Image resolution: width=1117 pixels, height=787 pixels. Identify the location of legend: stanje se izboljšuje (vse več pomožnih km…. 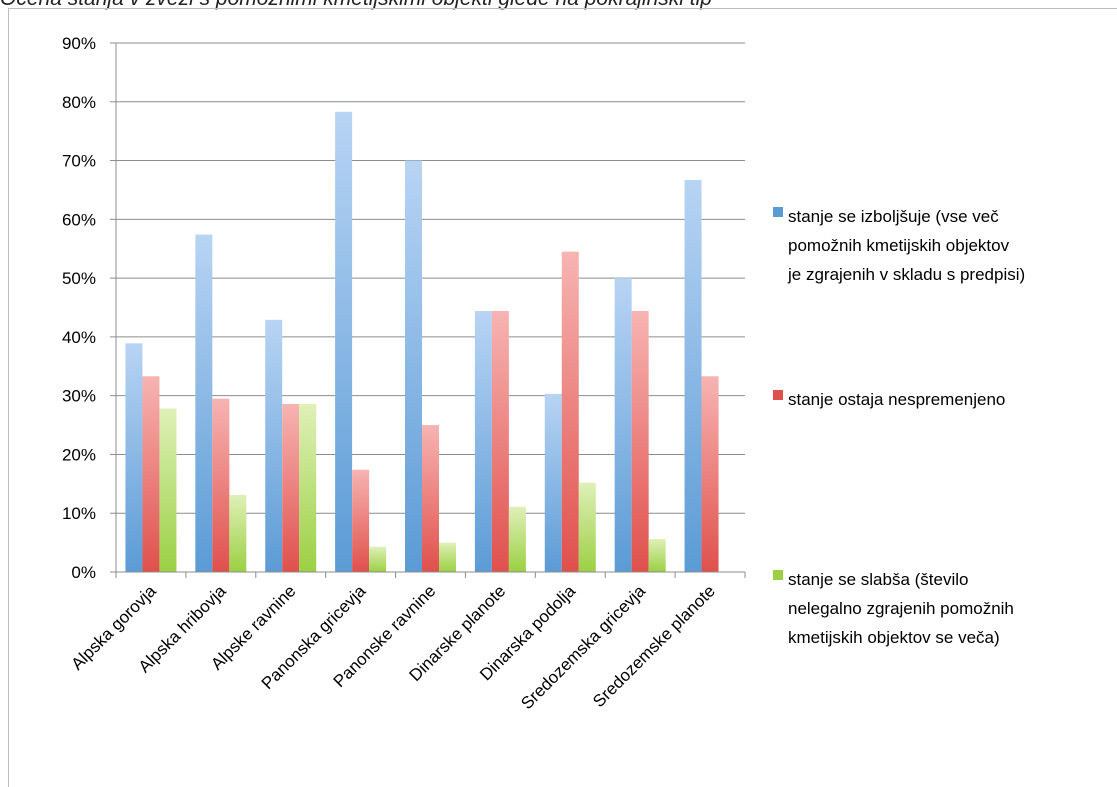
(899, 427).